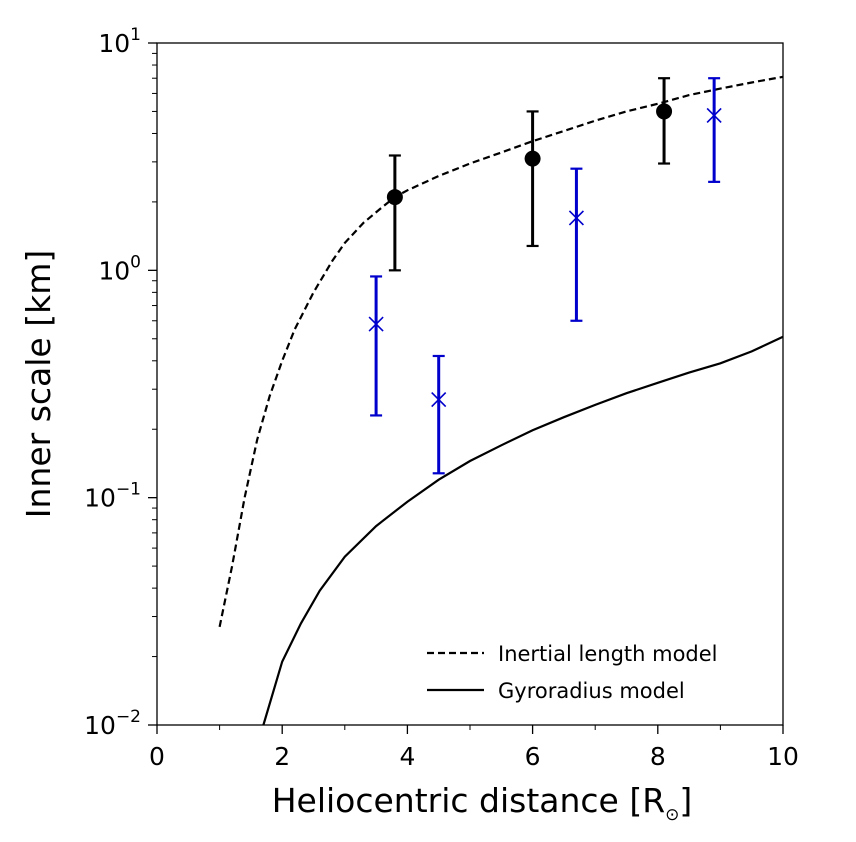 The height and width of the screenshot is (842, 856). What do you see at coordinates (468, 800) in the screenshot?
I see `x-axis-label-main: Heliocentric distance [R` at bounding box center [468, 800].